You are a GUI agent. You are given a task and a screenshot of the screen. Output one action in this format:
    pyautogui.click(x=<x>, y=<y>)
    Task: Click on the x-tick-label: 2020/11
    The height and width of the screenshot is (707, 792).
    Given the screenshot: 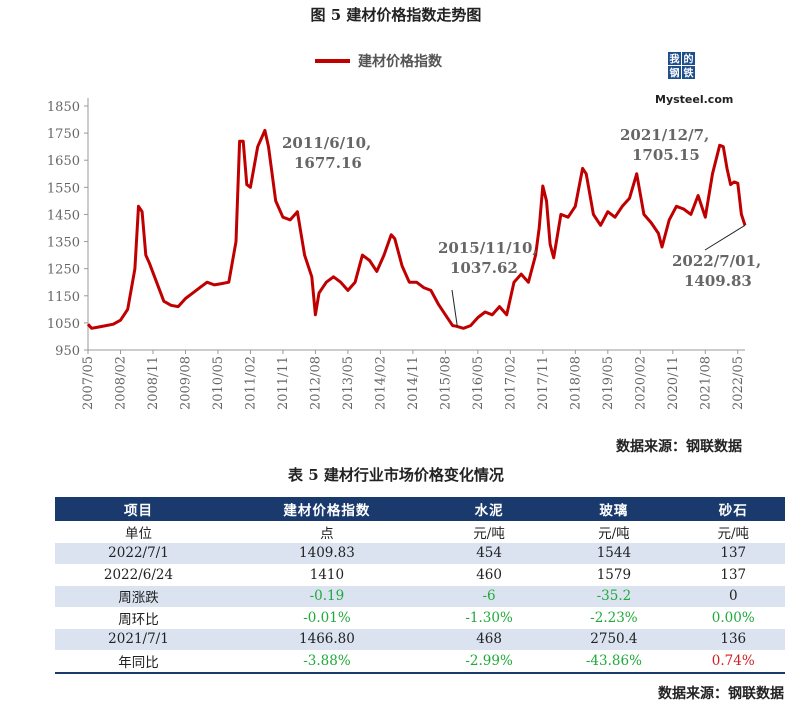 What is the action you would take?
    pyautogui.click(x=673, y=383)
    